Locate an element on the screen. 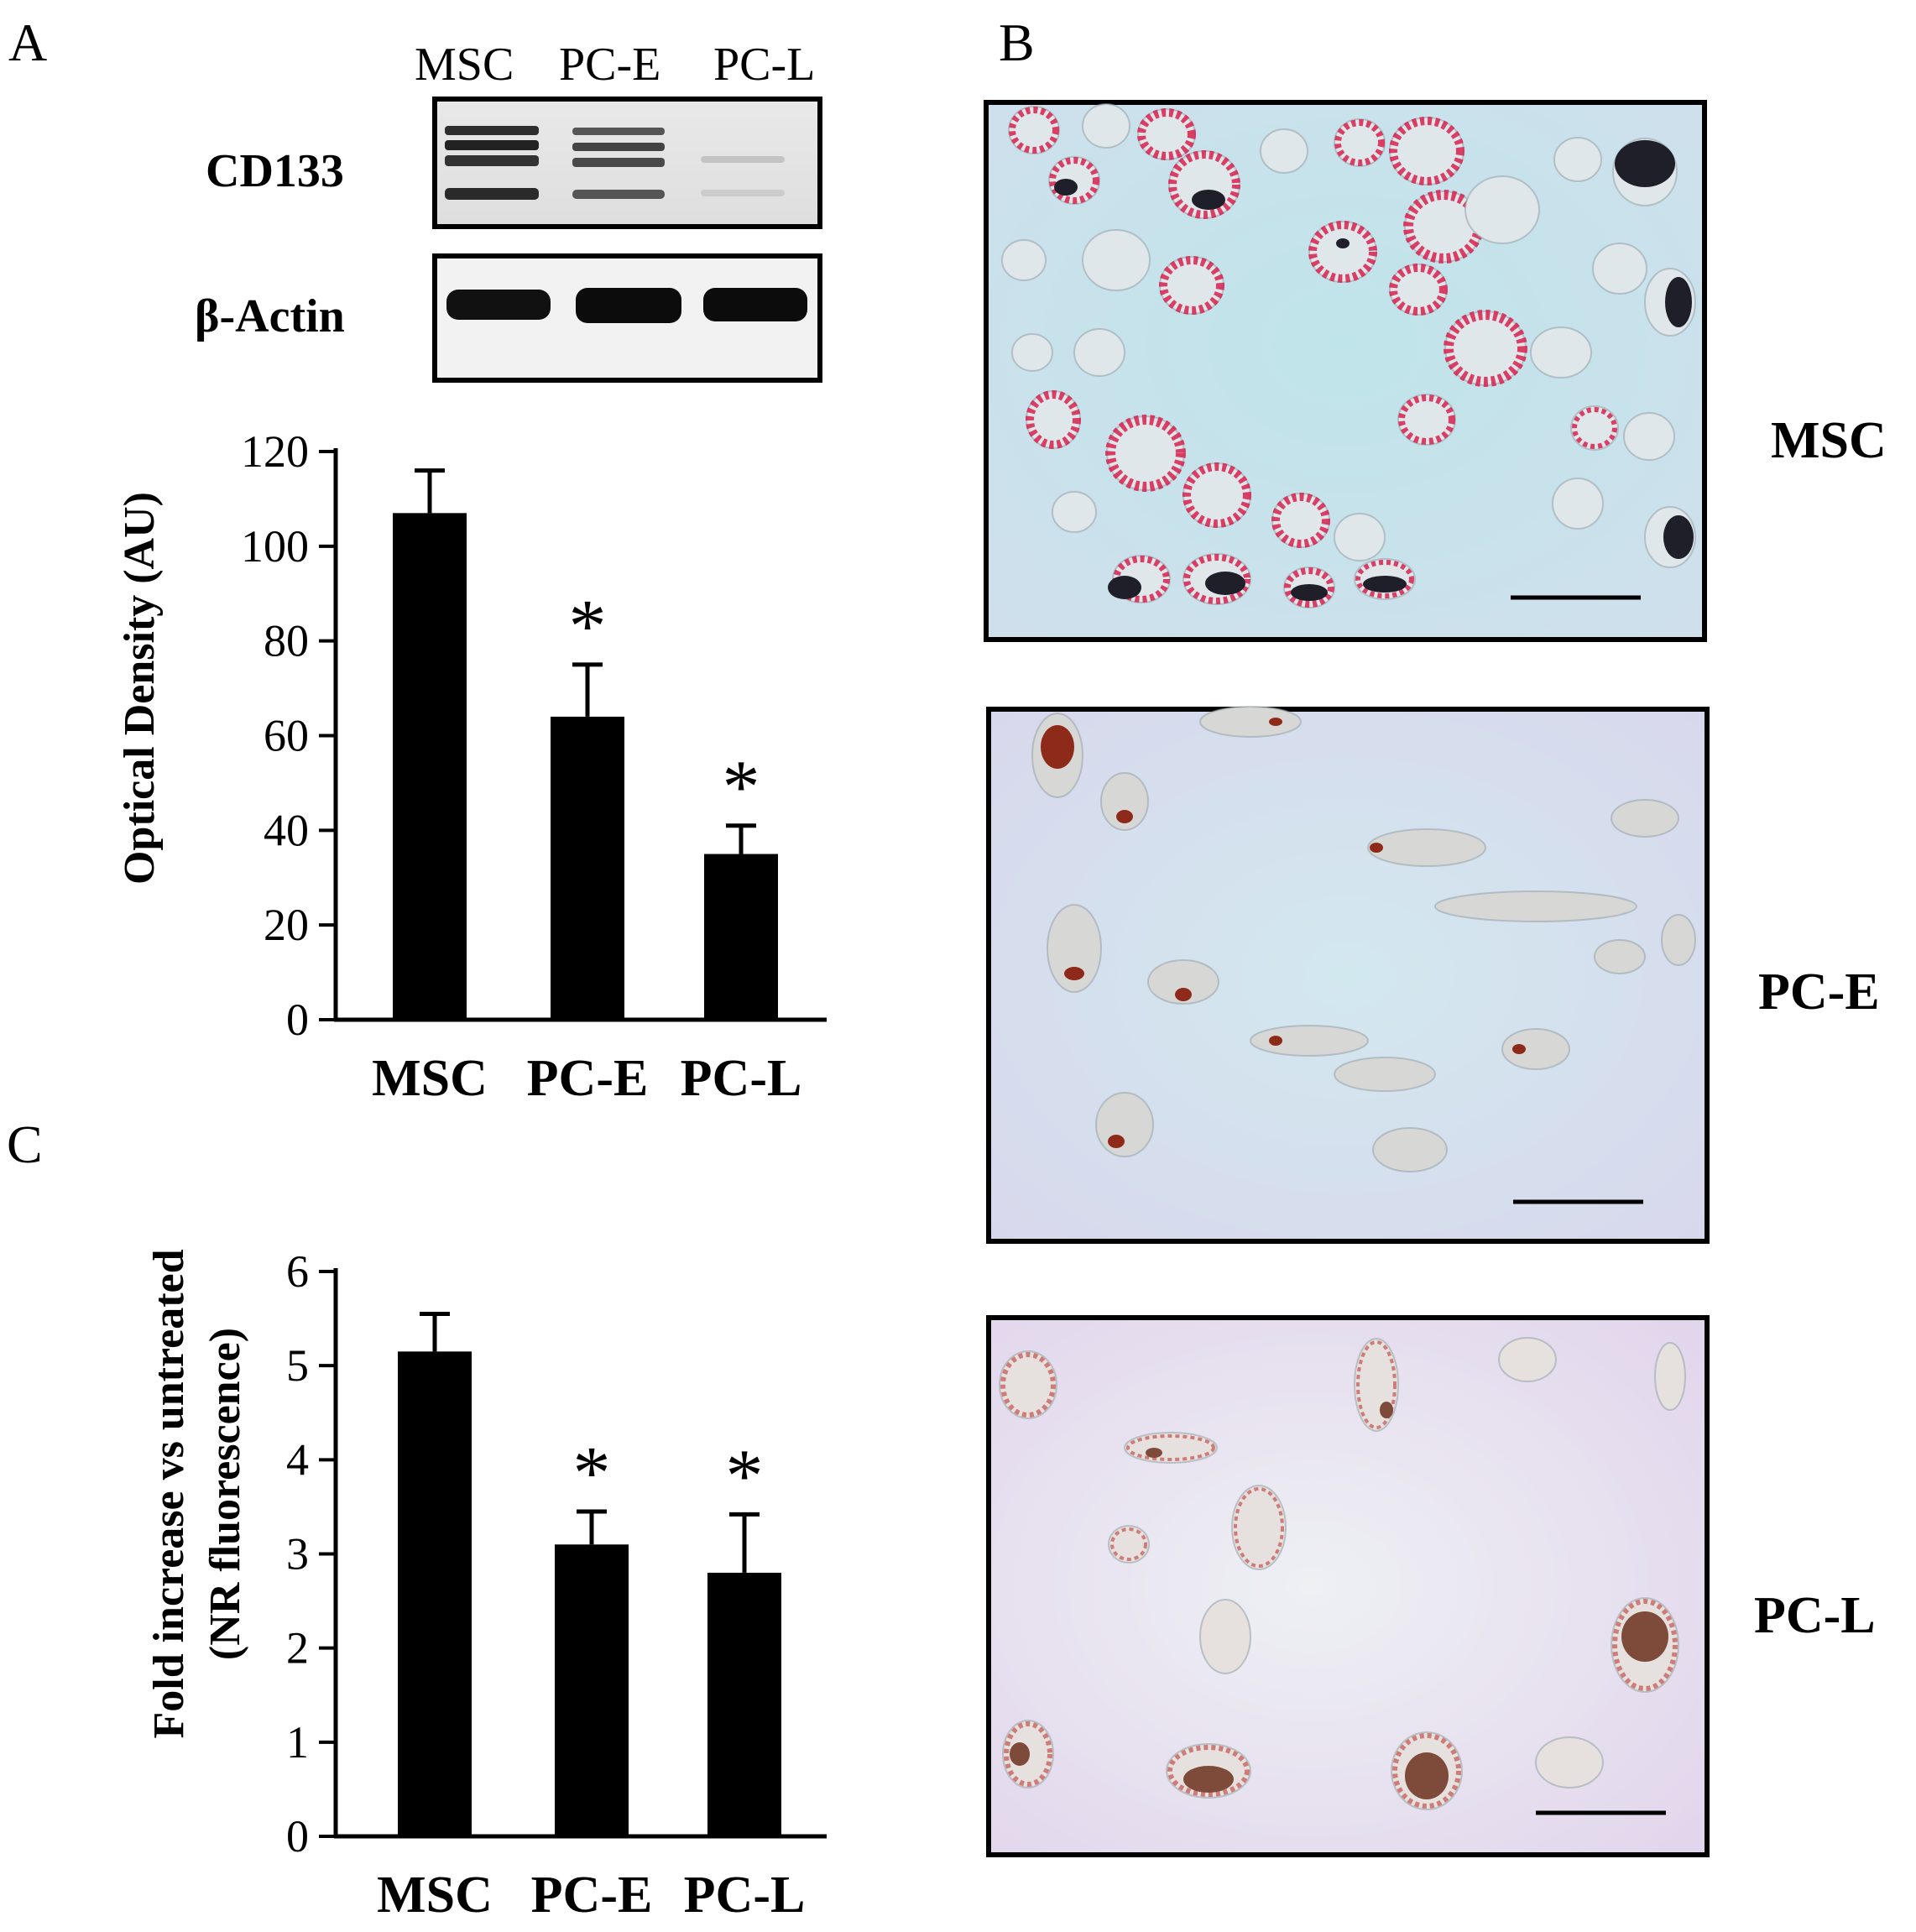 The width and height of the screenshot is (1916, 1932). actin-bands is located at coordinates (626, 305).